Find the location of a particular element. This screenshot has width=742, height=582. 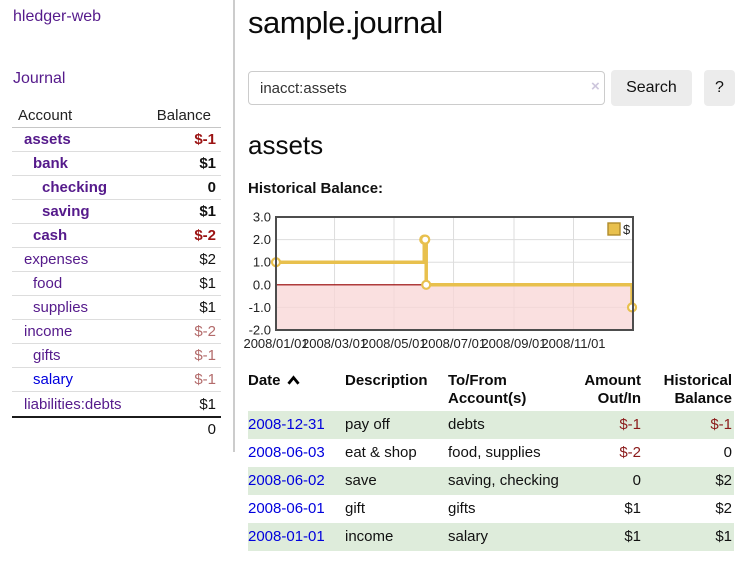

register-row: 2008-06-03 eat & shop food, supplies $-2 0 is located at coordinates (491, 453).